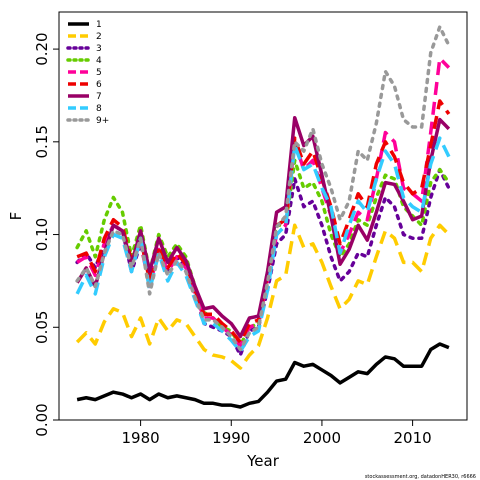 This screenshot has height=480, width=480. What do you see at coordinates (420, 477) in the screenshot?
I see `credit-text: stockassessment.org, datadonHER30, r6666` at bounding box center [420, 477].